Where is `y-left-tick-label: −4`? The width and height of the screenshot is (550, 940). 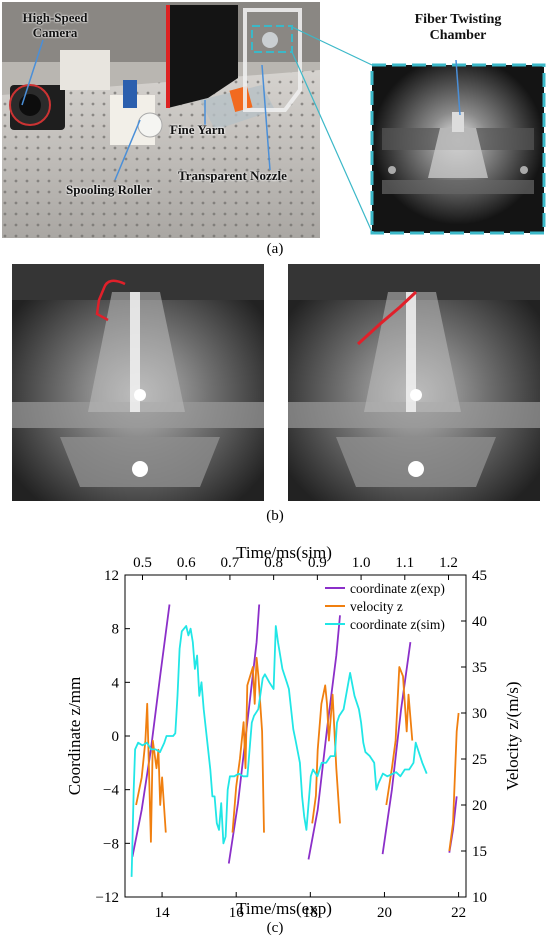
y-left-tick-label: −4 is located at coordinates (111, 791).